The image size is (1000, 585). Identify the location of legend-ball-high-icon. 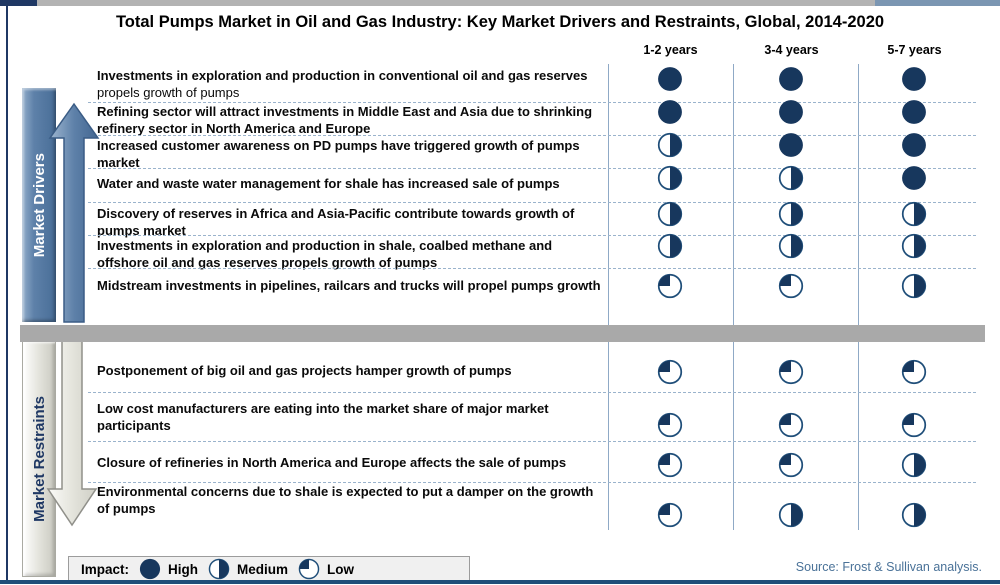
(150, 569).